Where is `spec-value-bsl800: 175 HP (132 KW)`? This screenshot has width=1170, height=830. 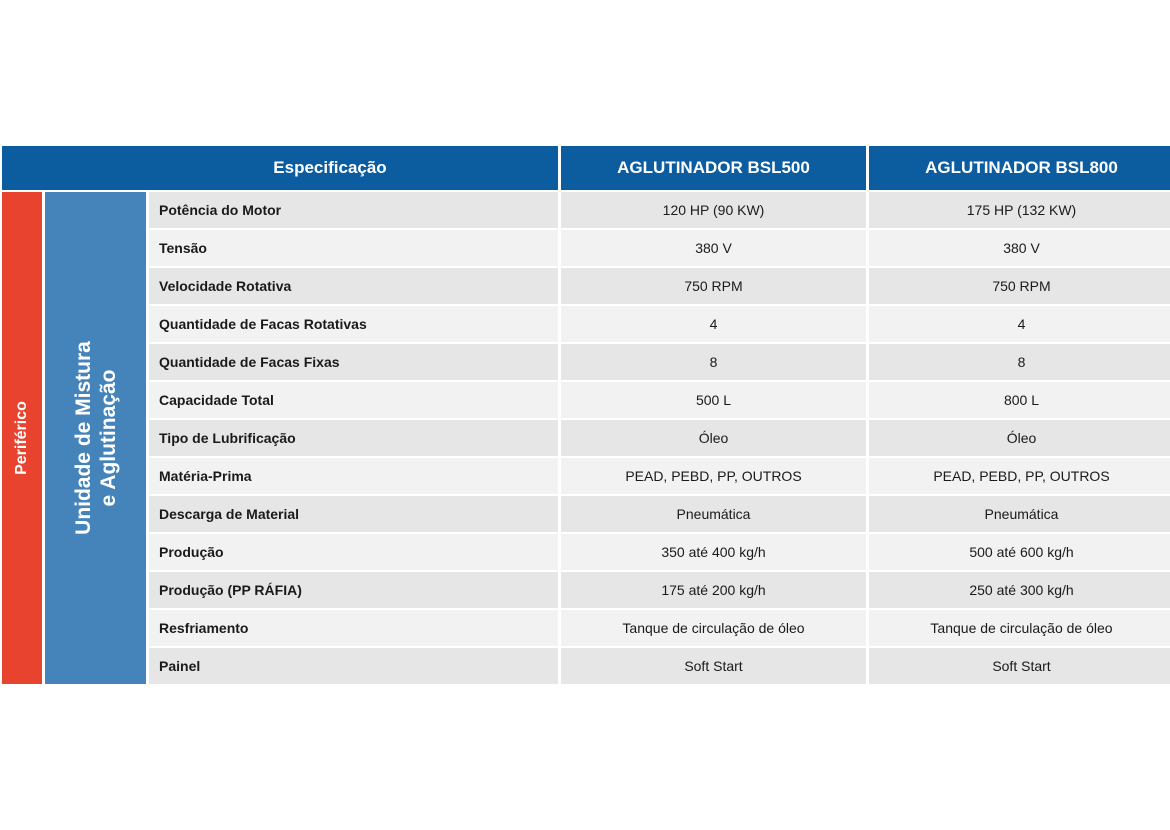 spec-value-bsl800: 175 HP (132 KW) is located at coordinates (1019, 210).